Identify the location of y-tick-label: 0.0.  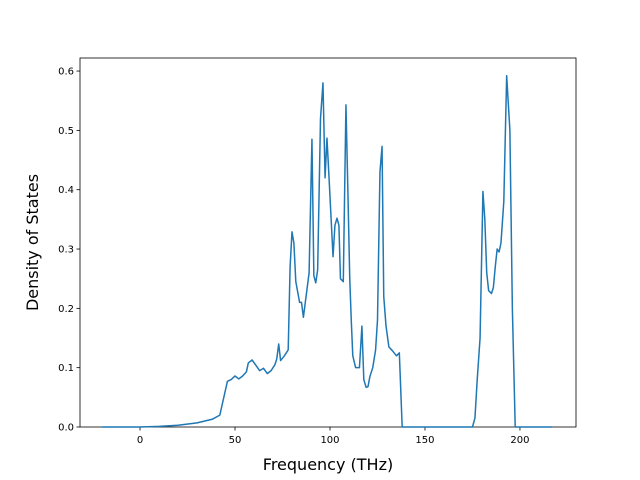
(66, 428).